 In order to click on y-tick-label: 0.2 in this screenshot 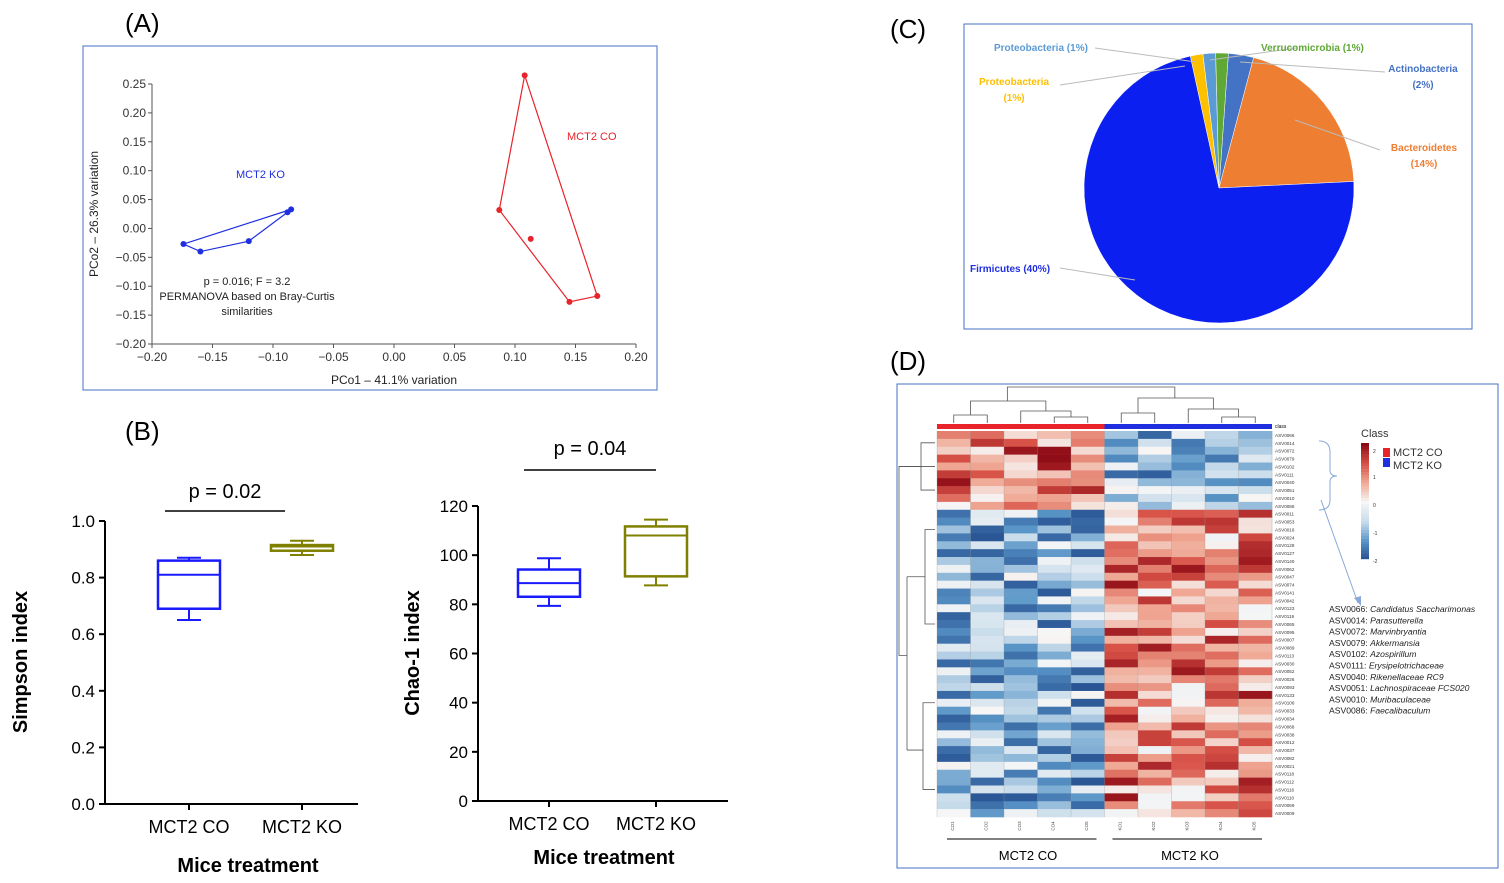, I will do `click(83, 747)`.